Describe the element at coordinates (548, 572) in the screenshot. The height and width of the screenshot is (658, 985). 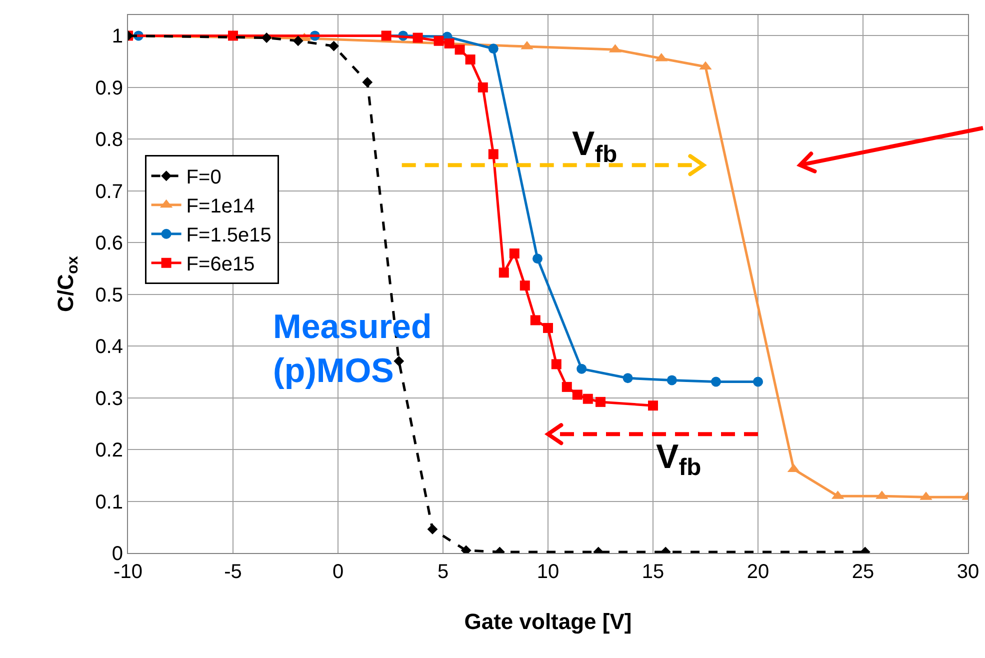
I see `x-tick-label: 10` at that location.